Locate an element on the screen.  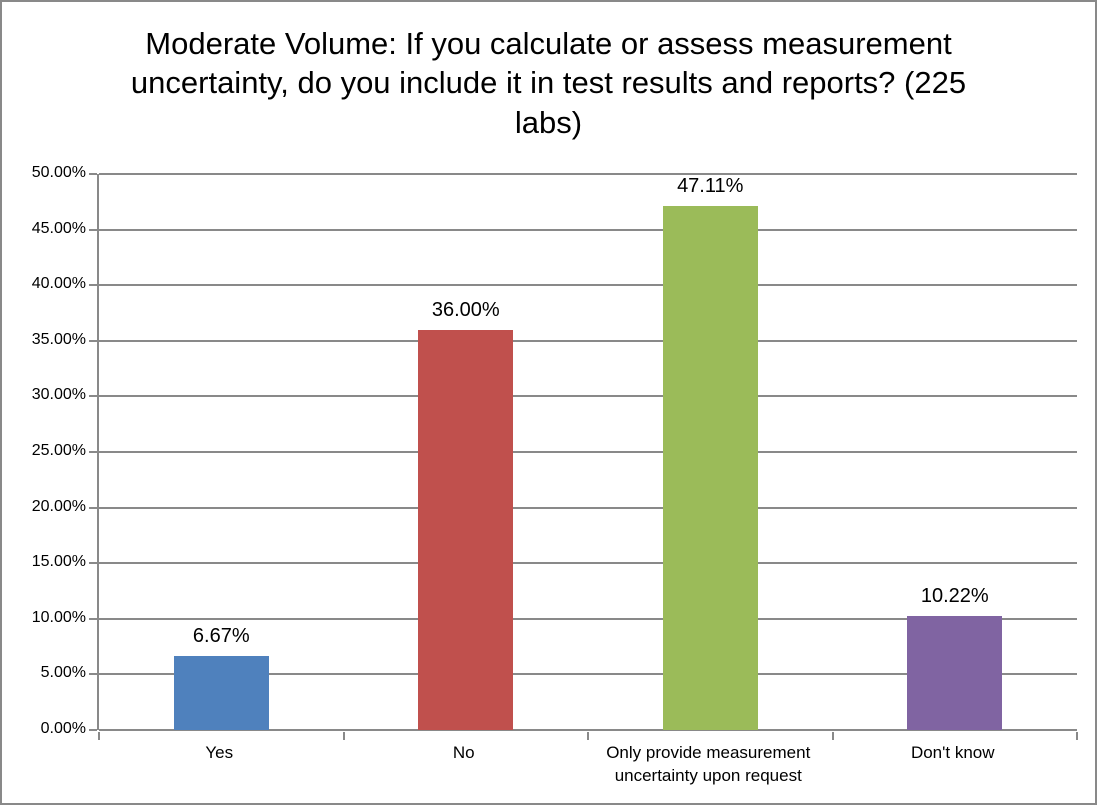
y-axis-tick-label: 15.00% is located at coordinates (58, 562).